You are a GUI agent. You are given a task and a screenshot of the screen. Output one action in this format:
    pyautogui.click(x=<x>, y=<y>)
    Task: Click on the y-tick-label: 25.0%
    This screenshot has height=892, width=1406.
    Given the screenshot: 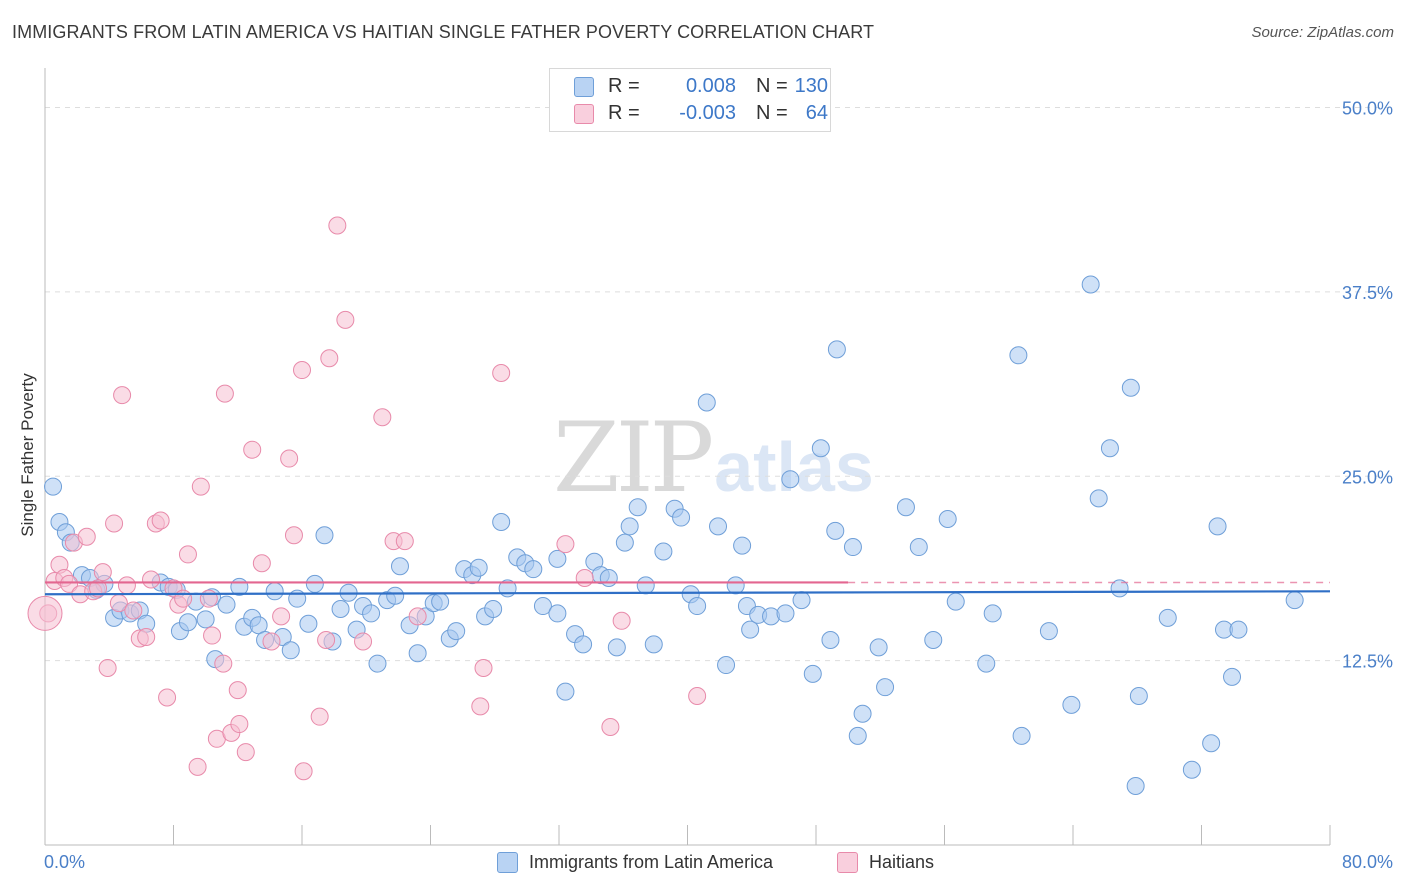 What is the action you would take?
    pyautogui.click(x=1367, y=477)
    